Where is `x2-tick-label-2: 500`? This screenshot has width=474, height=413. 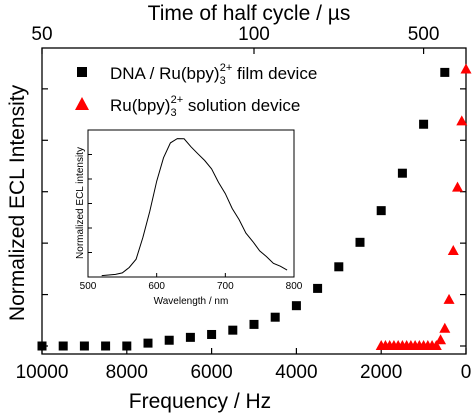
x2-tick-label-2: 500 is located at coordinates (424, 34).